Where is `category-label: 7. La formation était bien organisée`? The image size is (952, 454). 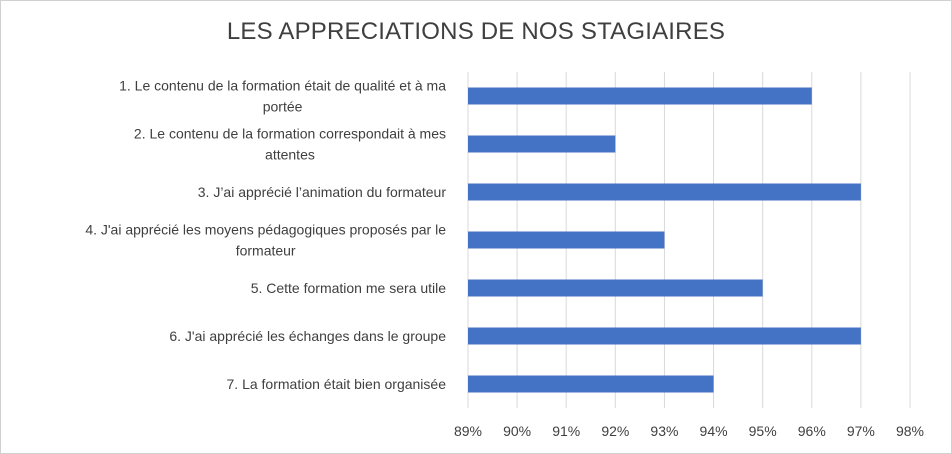
category-label: 7. La formation était bien organisée is located at coordinates (337, 384).